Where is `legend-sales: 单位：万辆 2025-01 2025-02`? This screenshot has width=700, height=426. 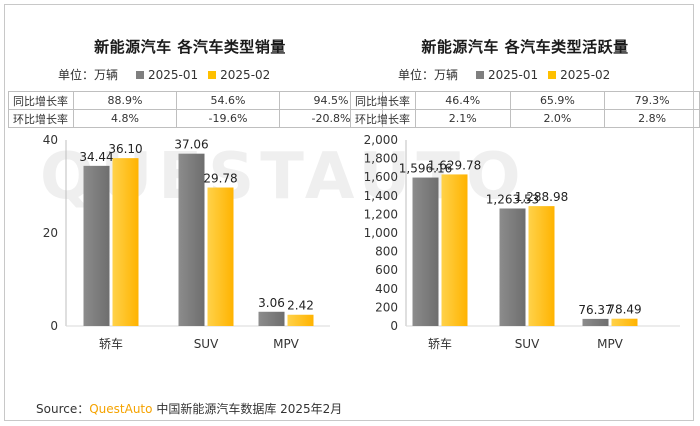
legend-sales: 单位：万辆 2025-01 2025-02 is located at coordinates (169, 74).